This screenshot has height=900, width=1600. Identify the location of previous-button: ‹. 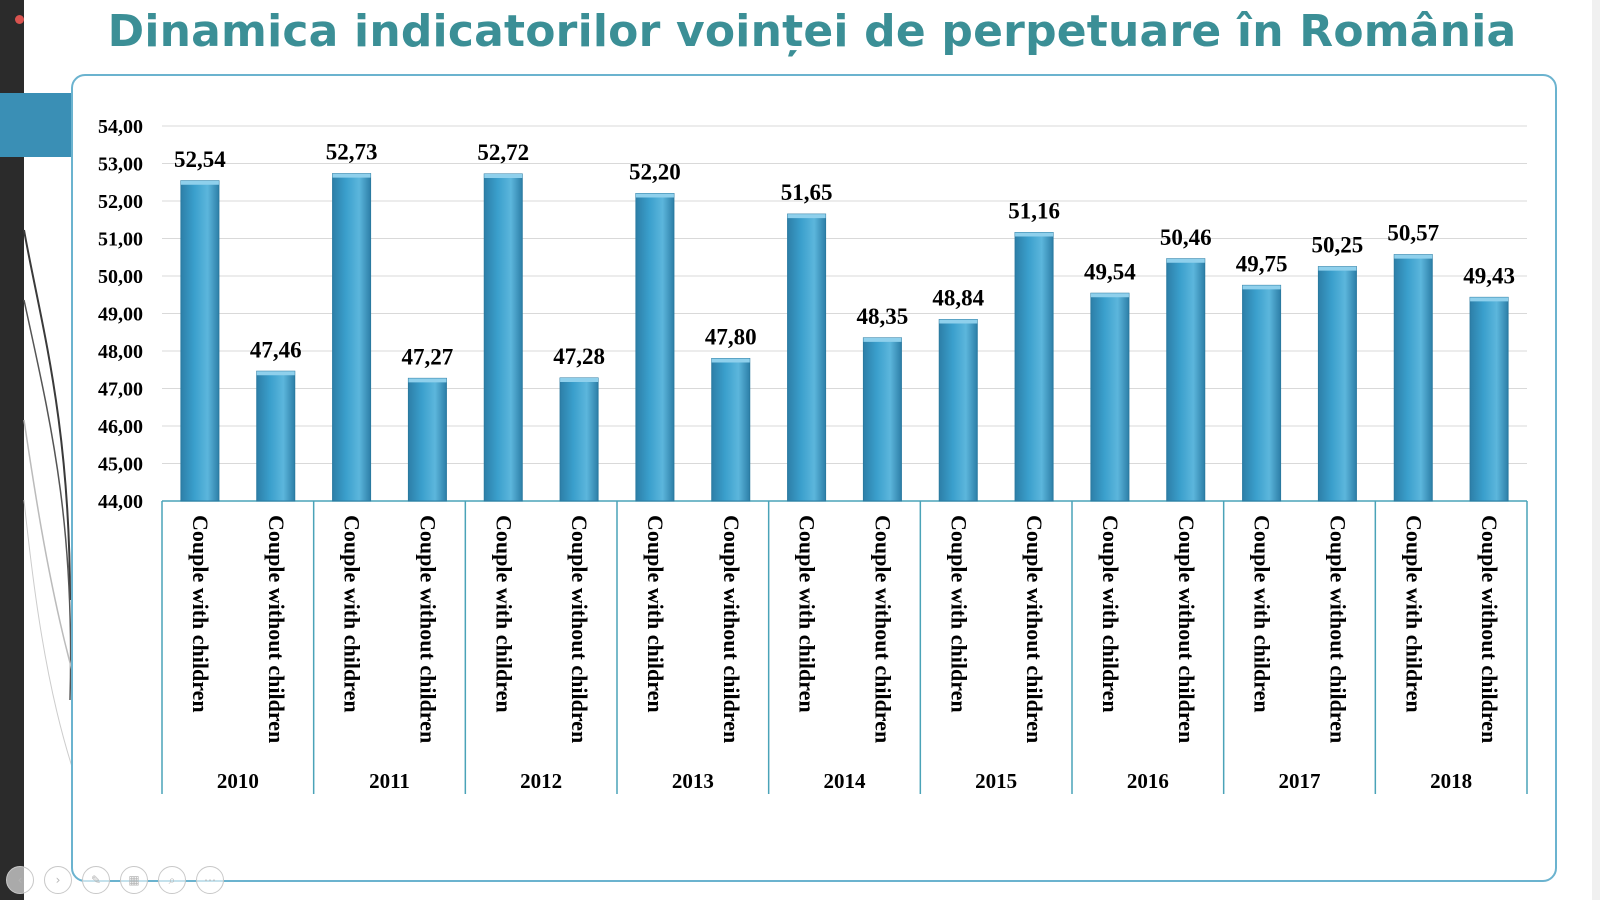
(20, 880).